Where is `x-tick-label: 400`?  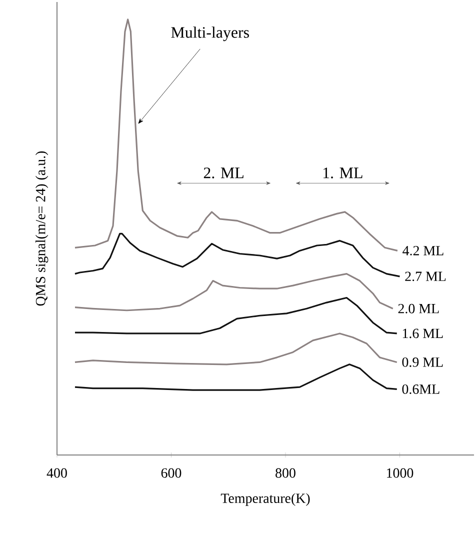
x-tick-label: 400 is located at coordinates (56, 473).